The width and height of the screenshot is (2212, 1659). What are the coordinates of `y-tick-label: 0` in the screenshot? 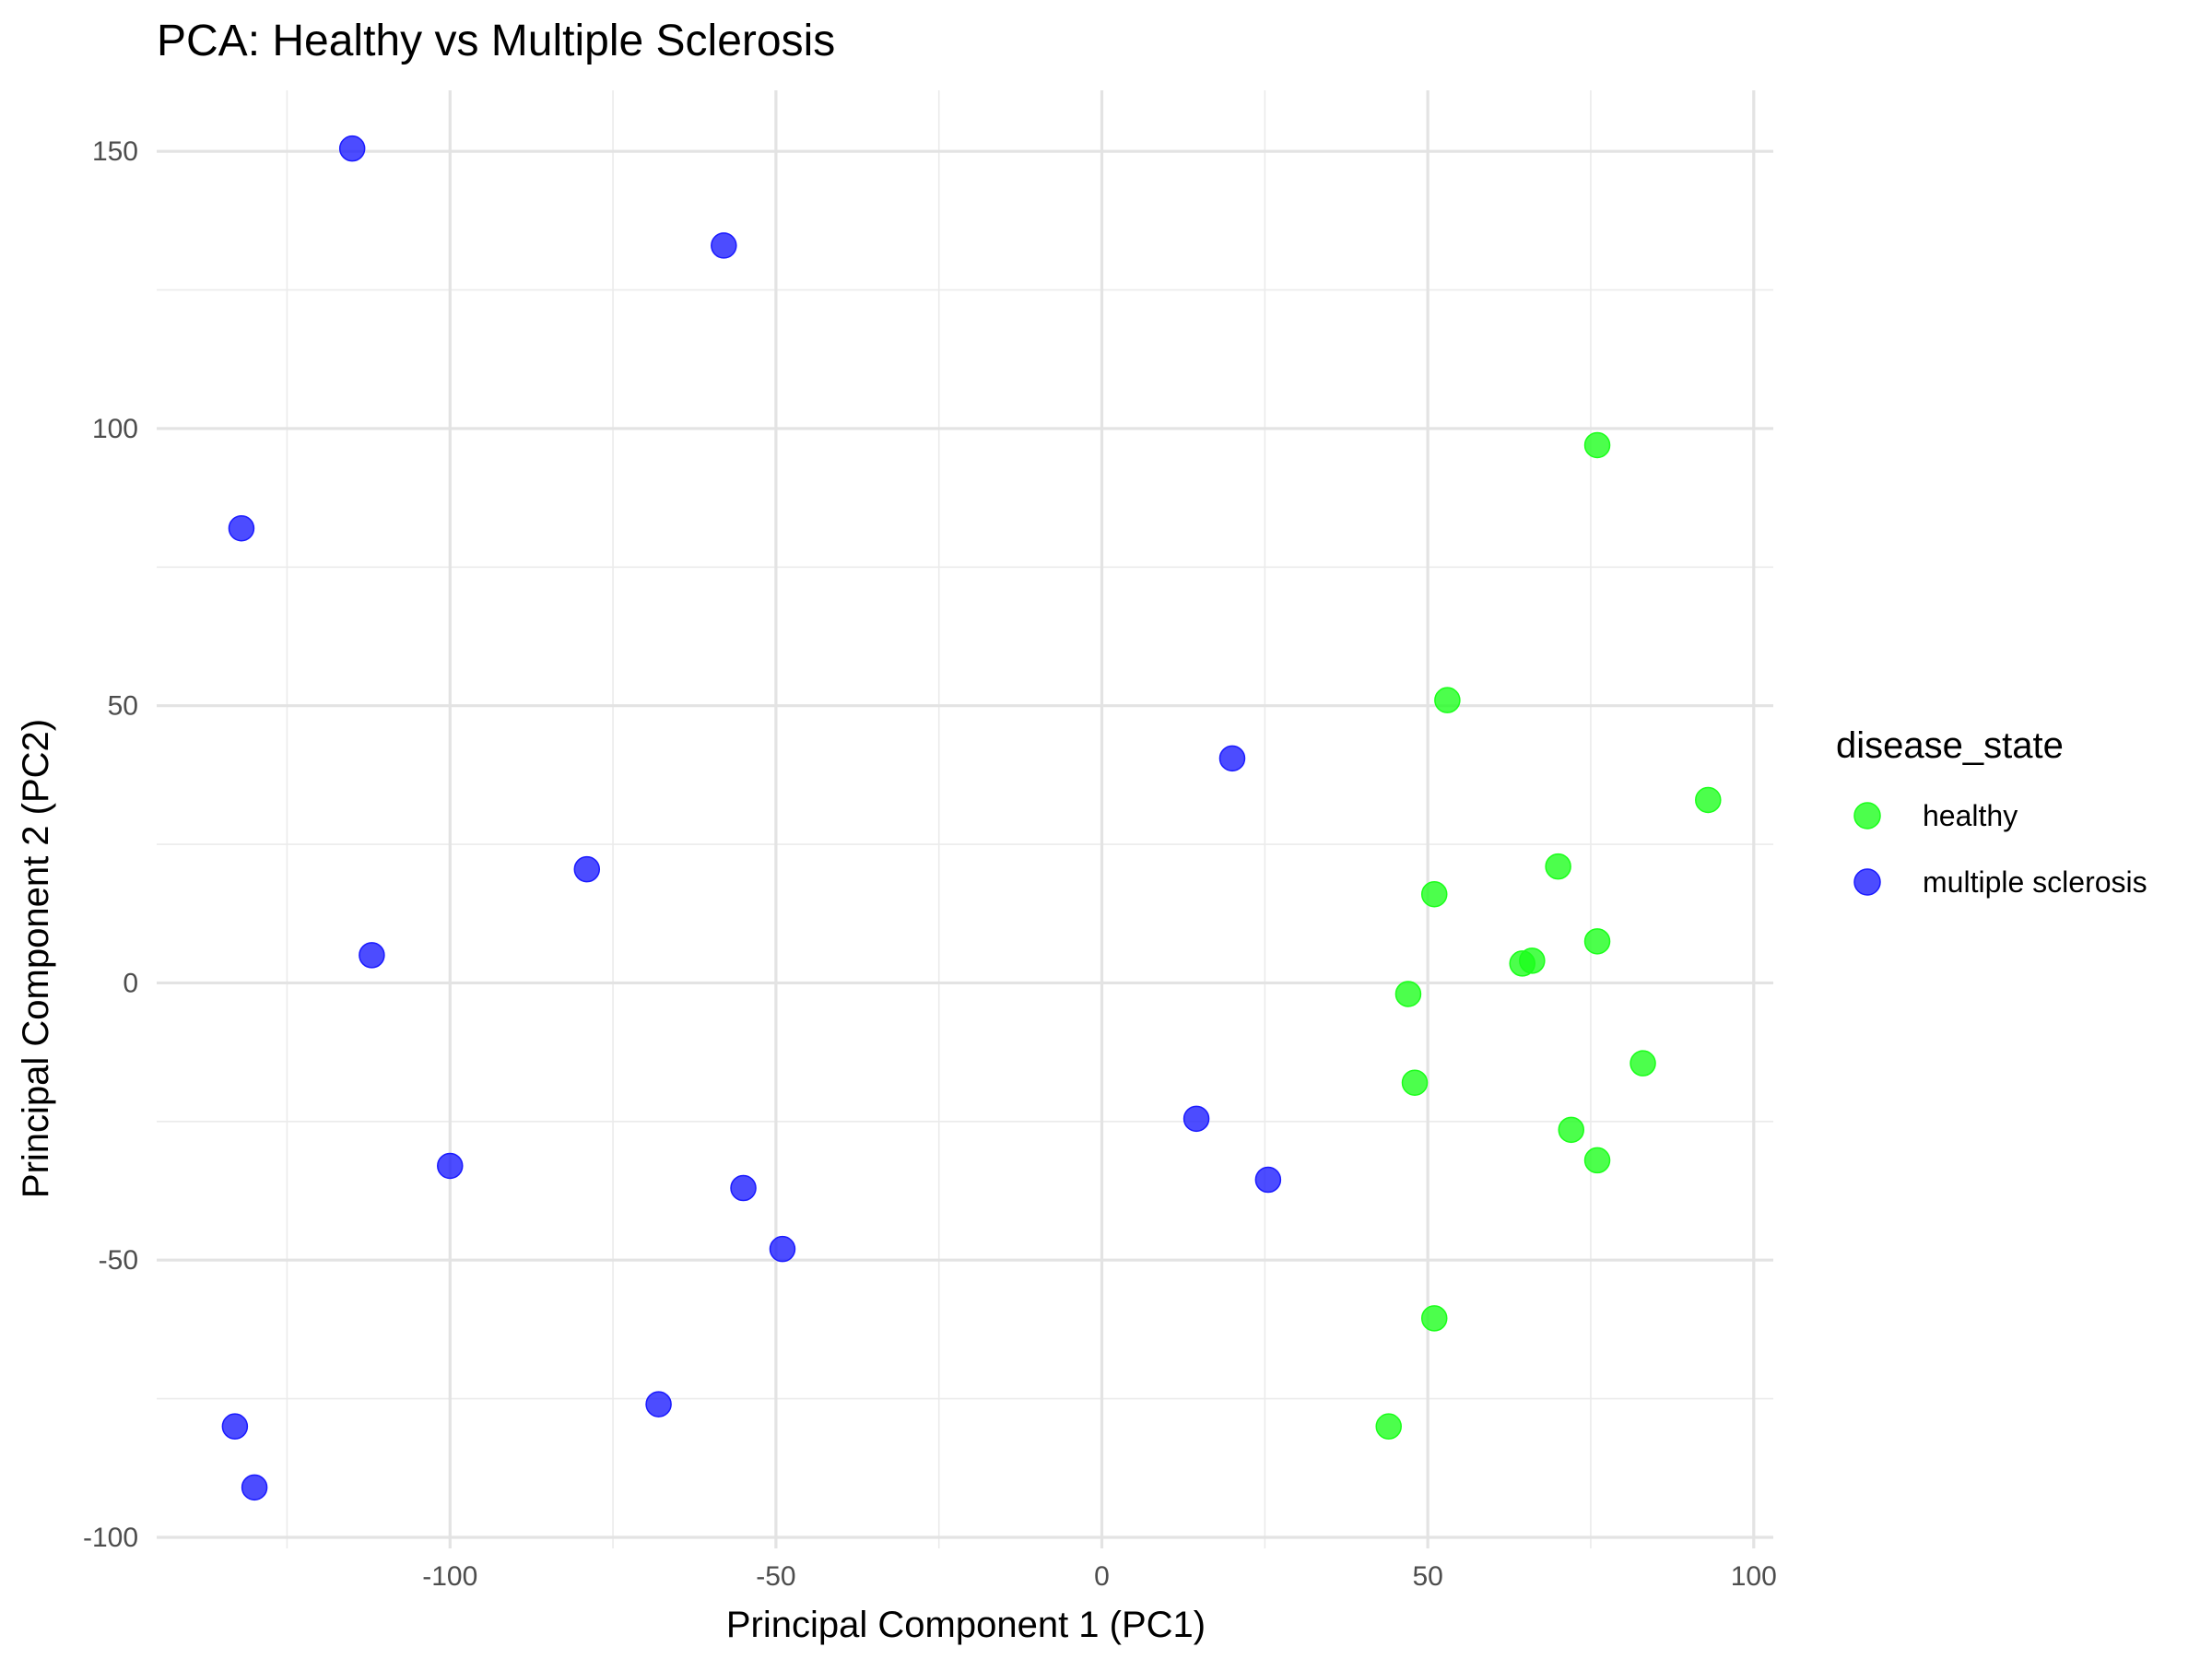 It's located at (130, 983).